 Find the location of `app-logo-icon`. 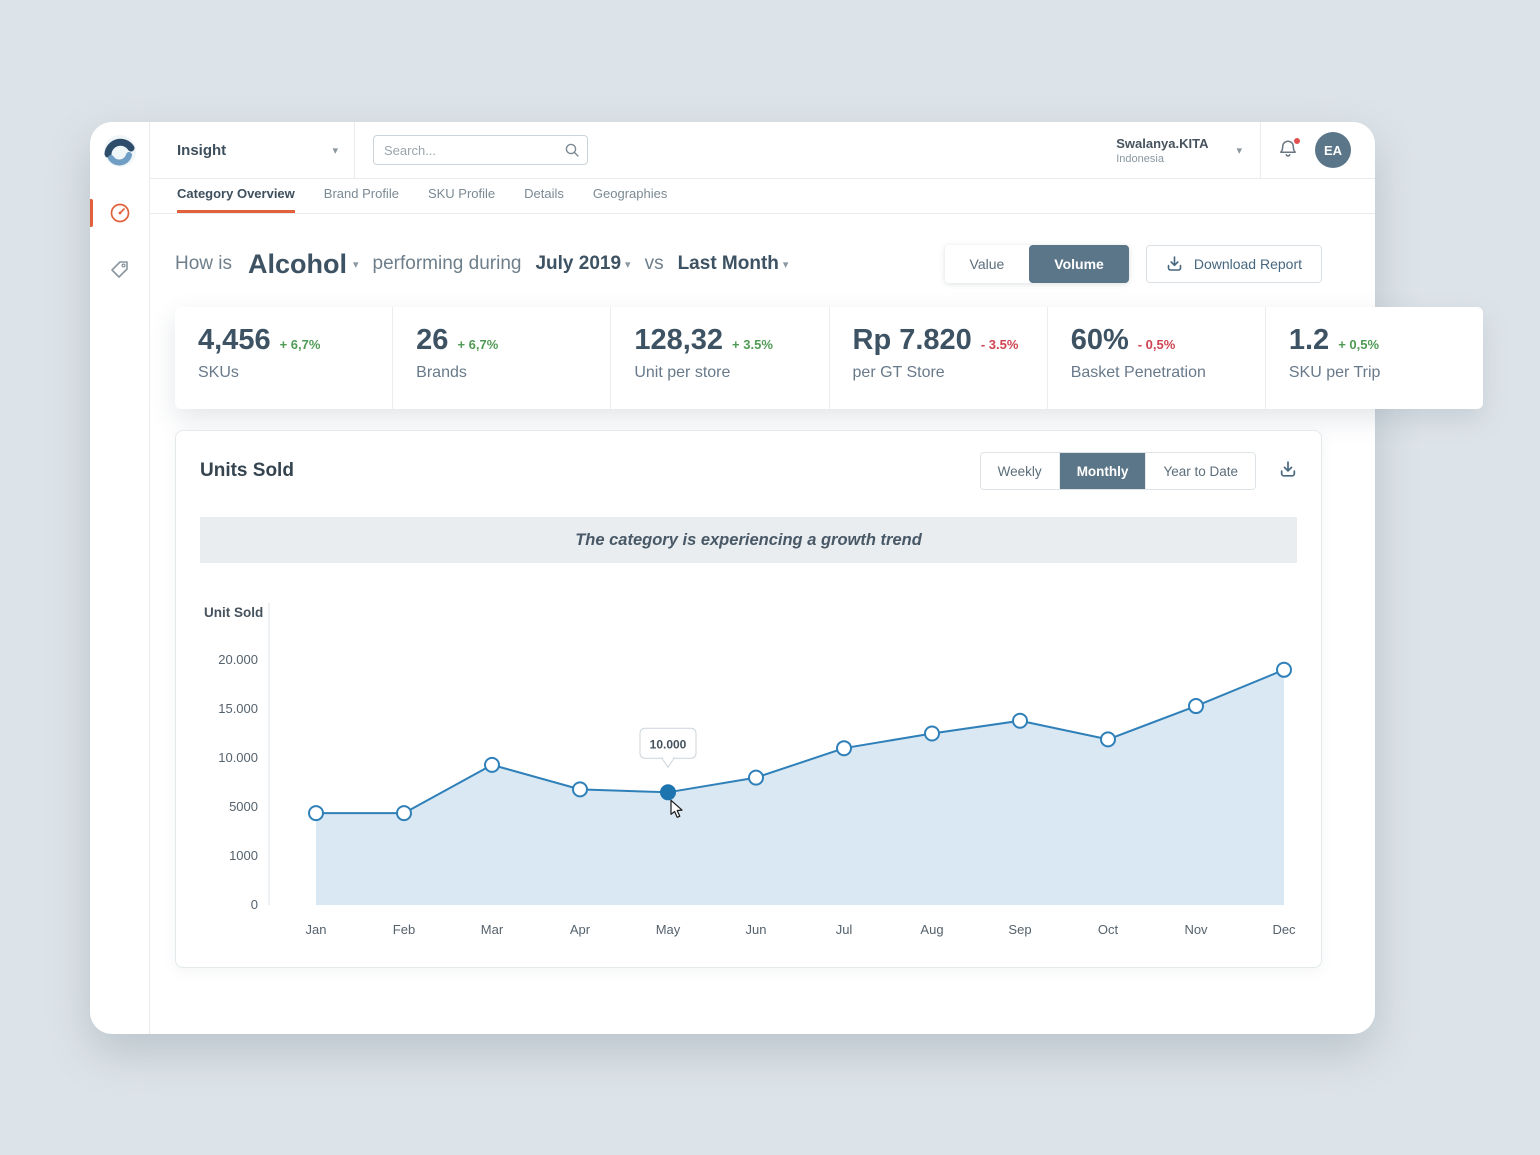

app-logo-icon is located at coordinates (119, 150).